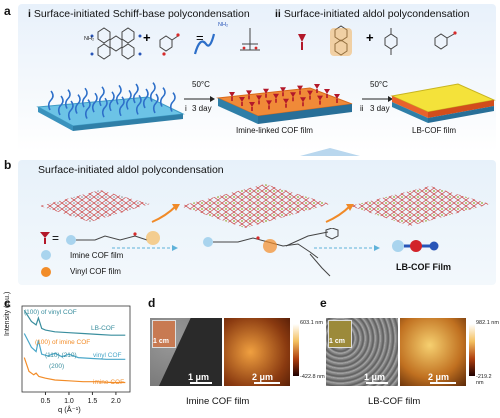 Image resolution: width=500 pixels, height=418 pixels. What do you see at coordinates (116, 401) in the screenshot?
I see `x-tick-label: 2.0` at bounding box center [116, 401].